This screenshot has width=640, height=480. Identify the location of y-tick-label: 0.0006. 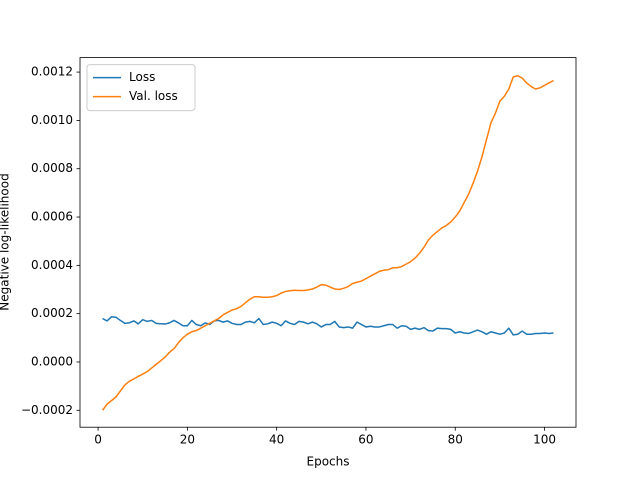
(52, 217).